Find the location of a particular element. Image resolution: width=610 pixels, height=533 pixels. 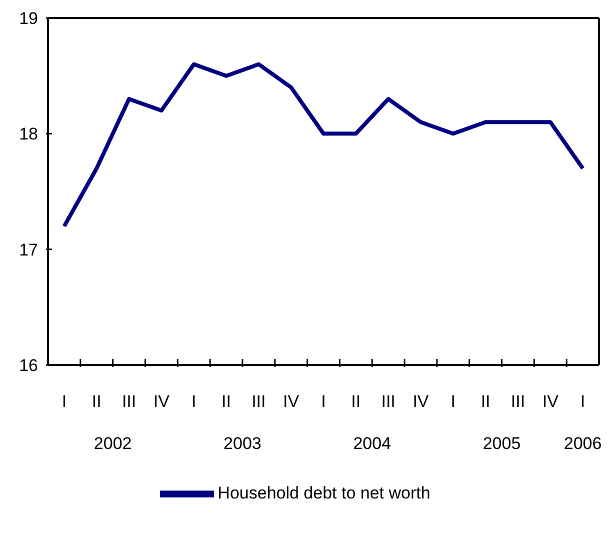

legend-label: Household debt to net worth is located at coordinates (324, 492).